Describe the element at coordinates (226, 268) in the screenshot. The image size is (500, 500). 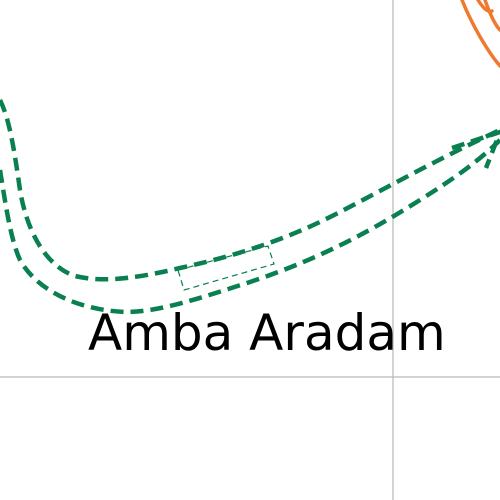
I see `dashed-rectangle-feature` at that location.